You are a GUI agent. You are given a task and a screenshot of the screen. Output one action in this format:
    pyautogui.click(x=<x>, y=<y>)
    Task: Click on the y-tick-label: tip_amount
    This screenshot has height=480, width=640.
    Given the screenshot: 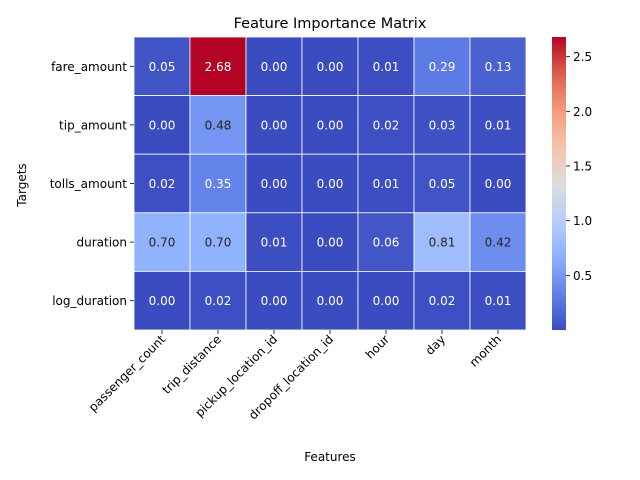 What is the action you would take?
    pyautogui.click(x=93, y=125)
    